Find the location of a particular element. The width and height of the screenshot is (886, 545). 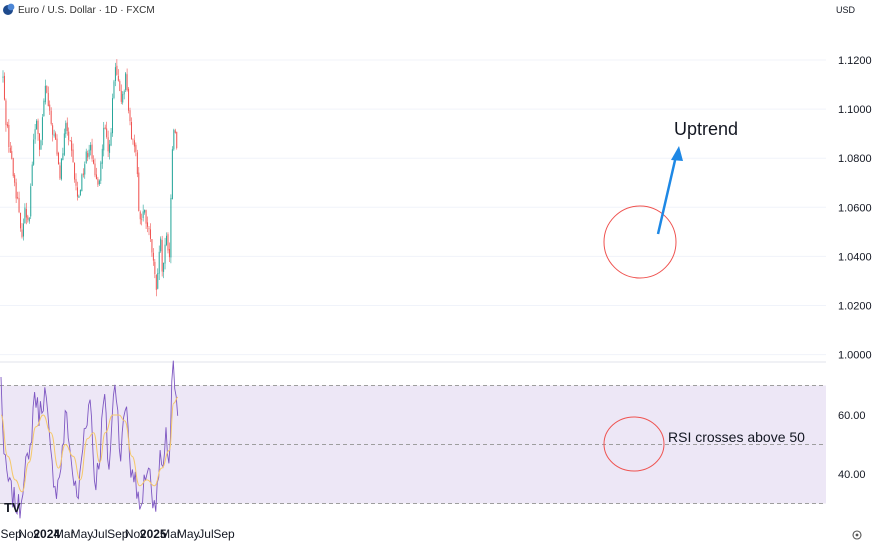

rsi-lines is located at coordinates (89, 439).